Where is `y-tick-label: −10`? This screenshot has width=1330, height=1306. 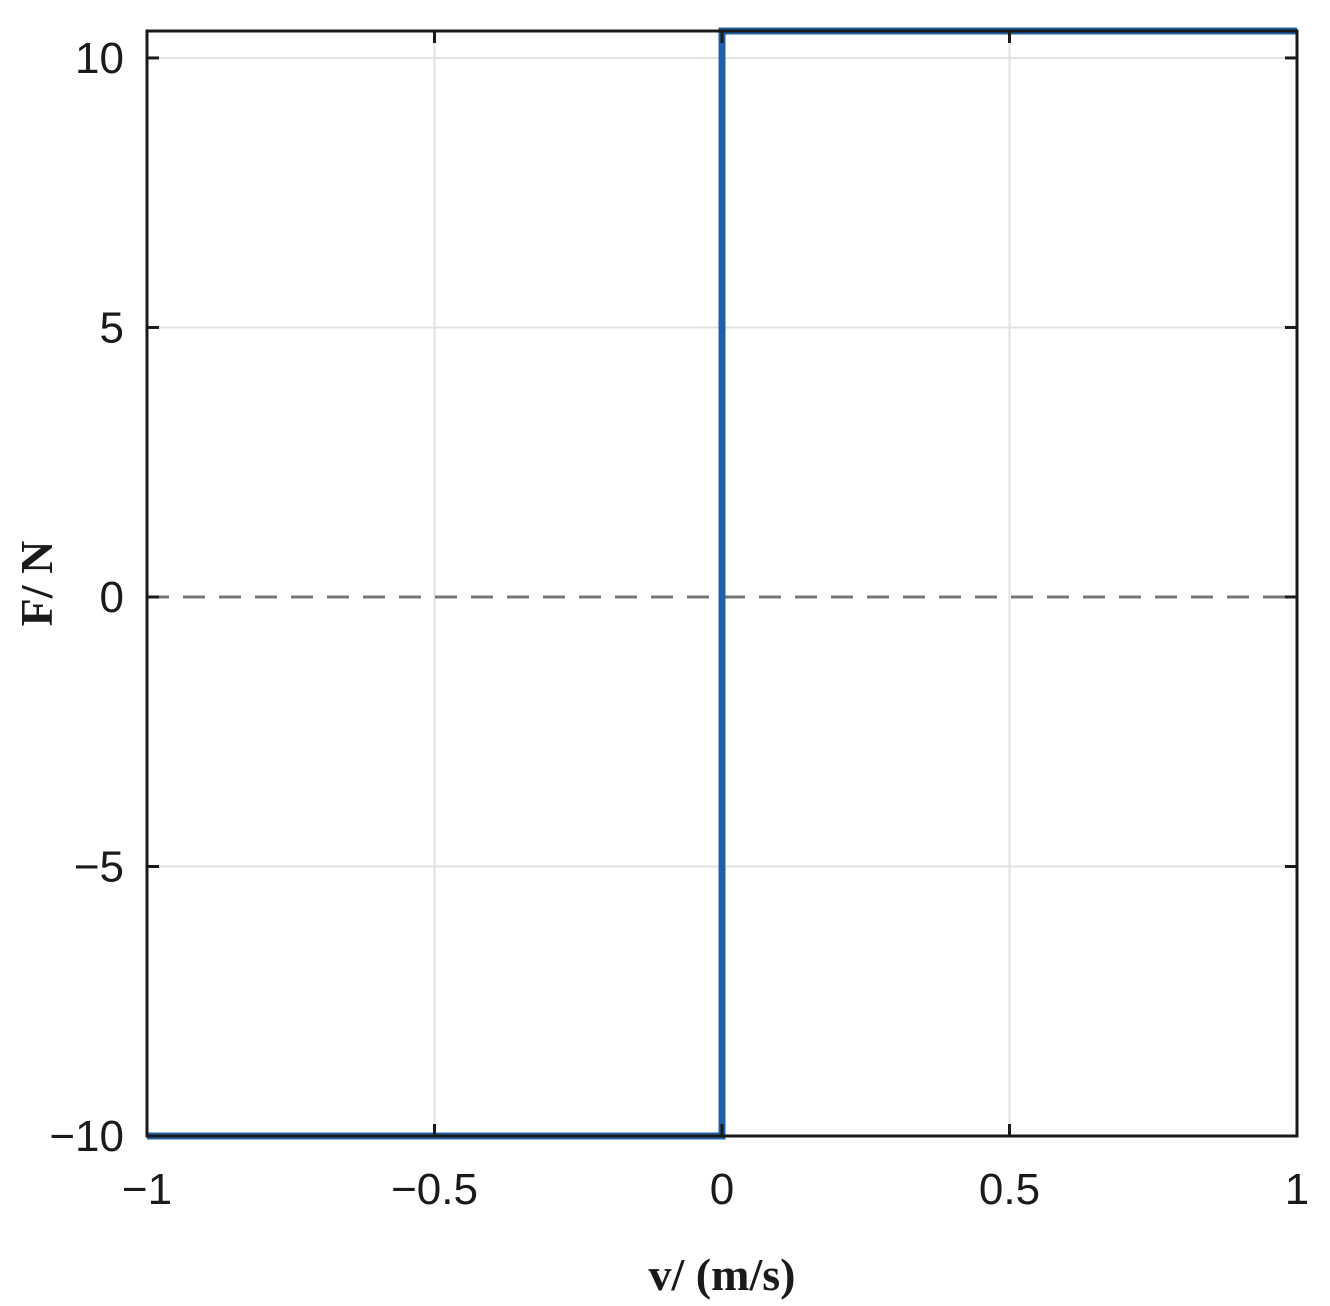
y-tick-label: −10 is located at coordinates (86, 1136).